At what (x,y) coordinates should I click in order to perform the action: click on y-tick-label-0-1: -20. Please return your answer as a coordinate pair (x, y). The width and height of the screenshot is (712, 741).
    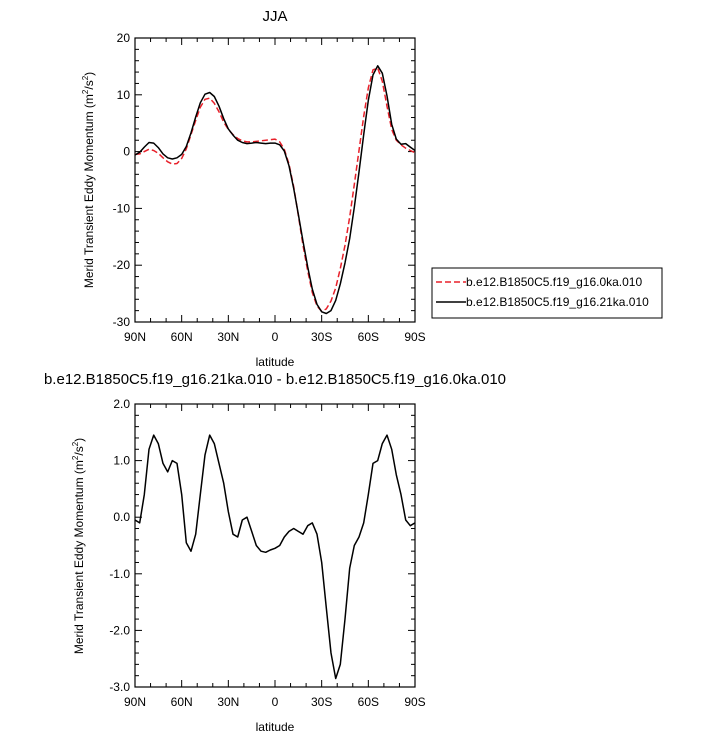
    Looking at the image, I should click on (122, 265).